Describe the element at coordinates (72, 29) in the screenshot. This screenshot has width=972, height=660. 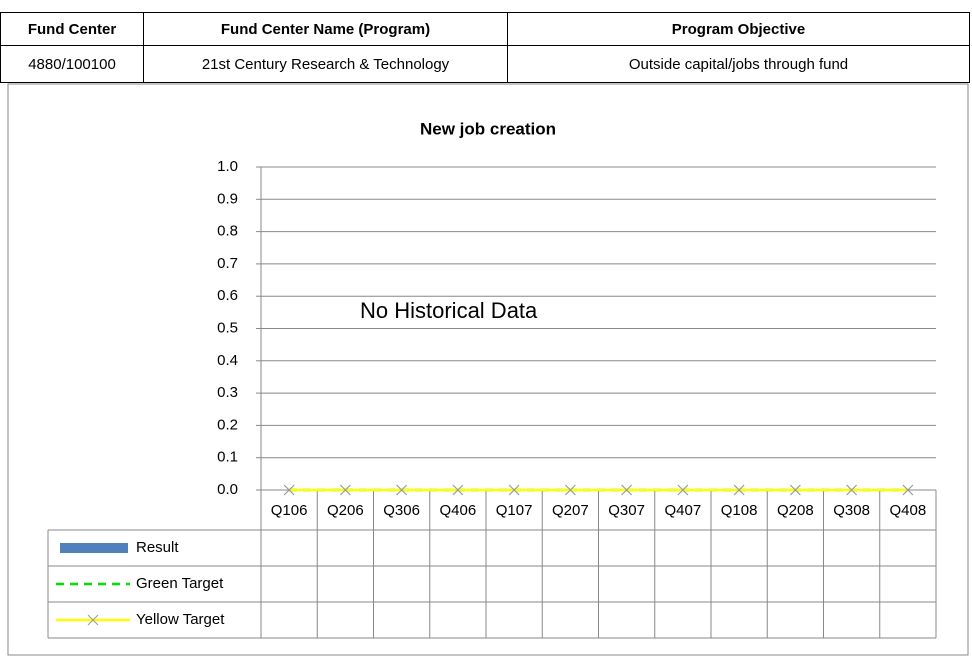
I see `header-cell: Fund Center` at that location.